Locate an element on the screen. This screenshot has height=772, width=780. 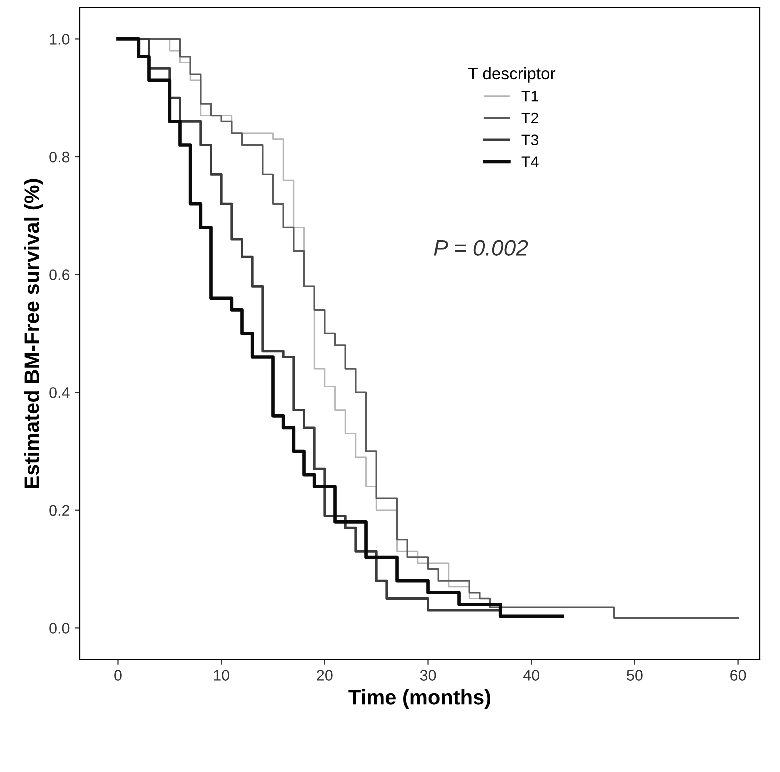
x-tick-label: 10 is located at coordinates (222, 675).